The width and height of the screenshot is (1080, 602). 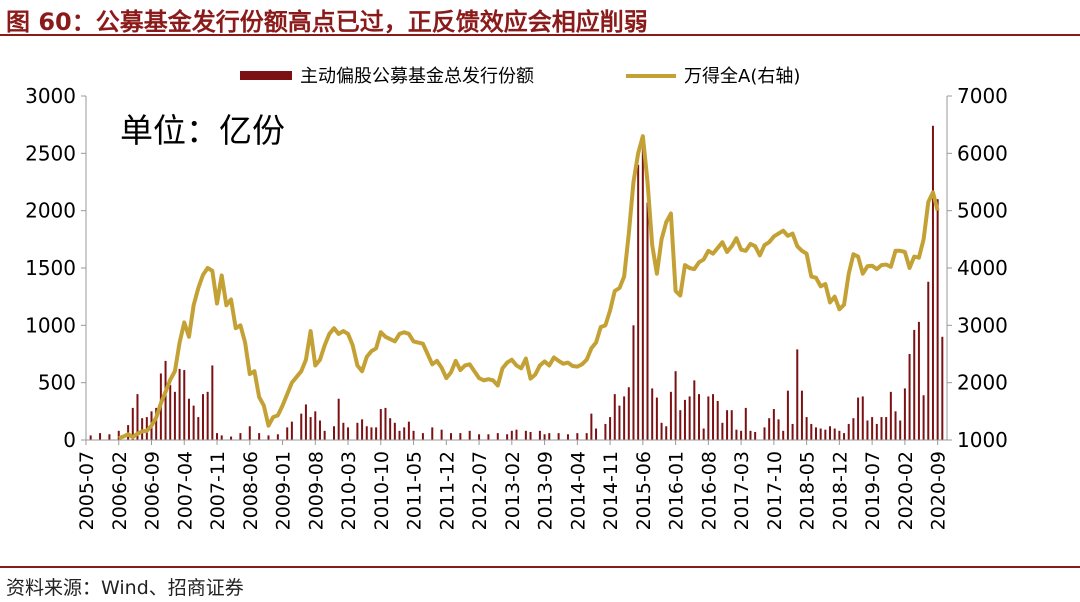 I want to click on x-tick-label: 2008-06, so click(x=251, y=490).